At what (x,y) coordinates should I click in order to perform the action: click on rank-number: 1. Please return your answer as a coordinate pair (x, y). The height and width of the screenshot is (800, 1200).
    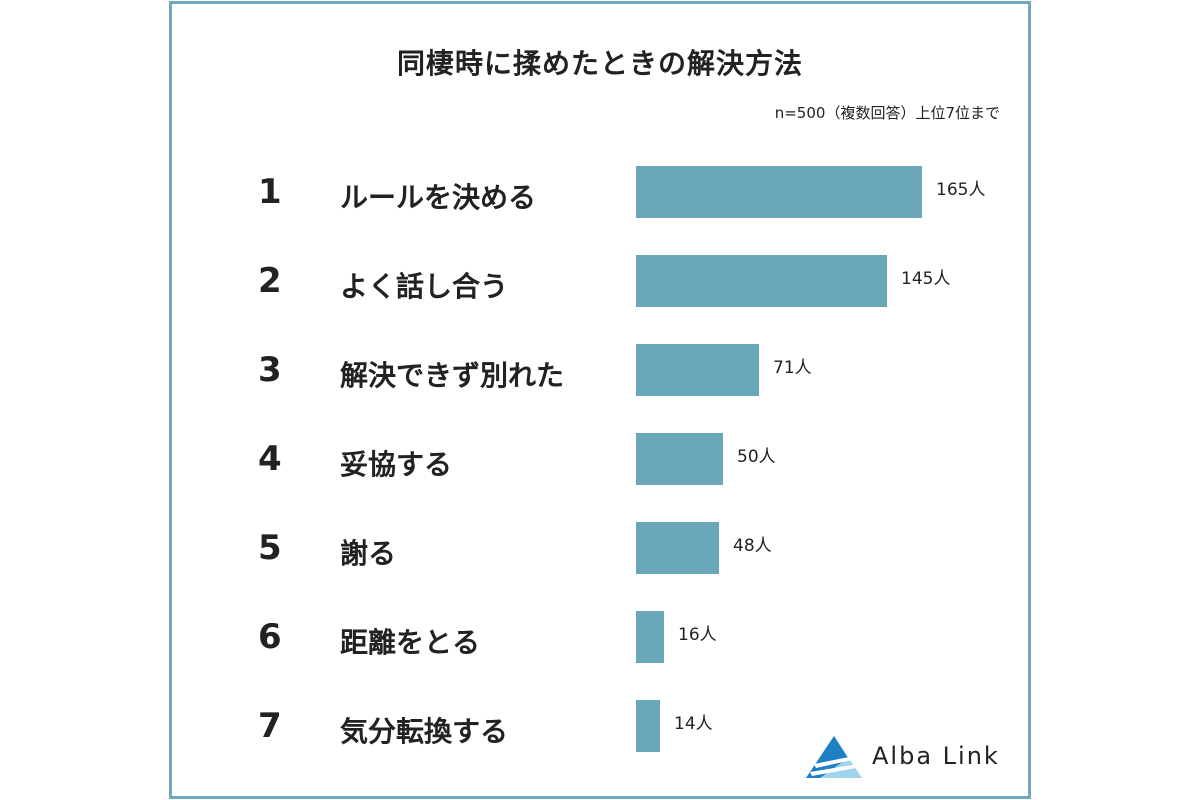
    Looking at the image, I should click on (270, 192).